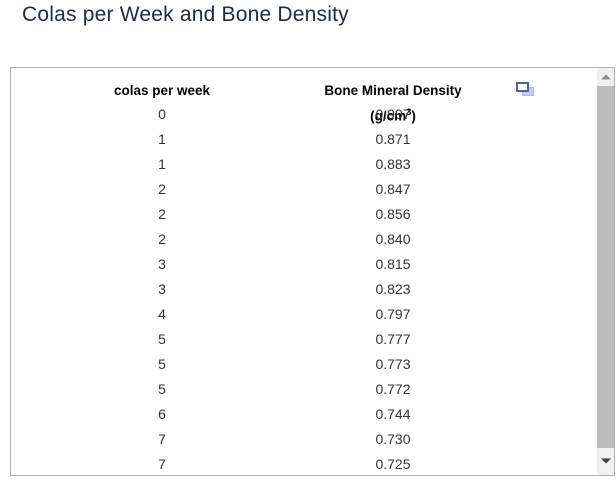 This screenshot has height=491, width=616. What do you see at coordinates (605, 267) in the screenshot?
I see `scrollbar-thumb` at bounding box center [605, 267].